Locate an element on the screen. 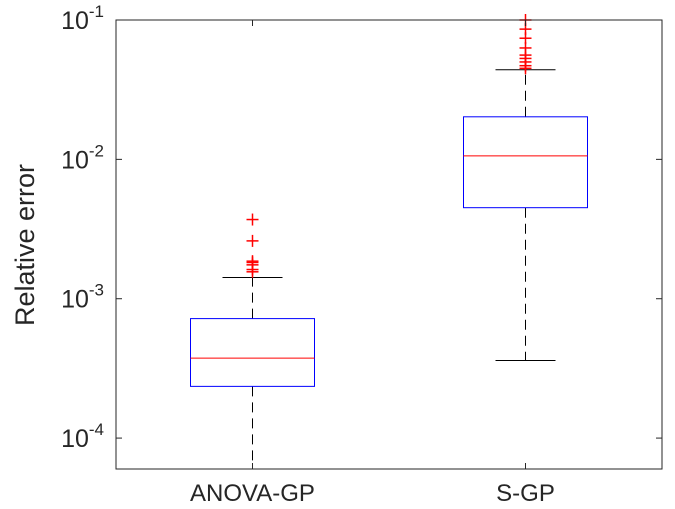  y-tick-exponent: -3 is located at coordinates (96, 290).